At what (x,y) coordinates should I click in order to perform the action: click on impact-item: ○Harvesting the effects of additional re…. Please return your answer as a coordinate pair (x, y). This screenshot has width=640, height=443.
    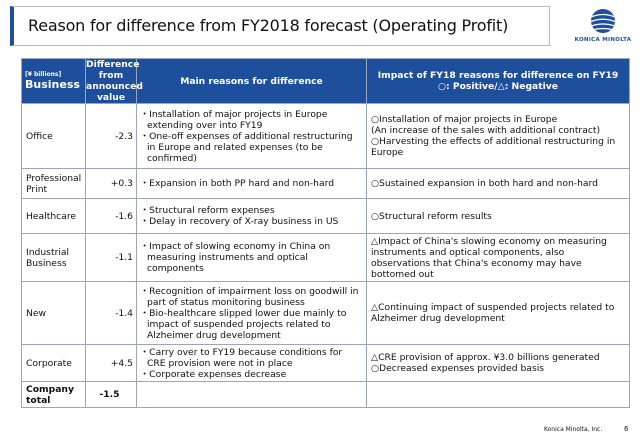
    Looking at the image, I should click on (493, 147).